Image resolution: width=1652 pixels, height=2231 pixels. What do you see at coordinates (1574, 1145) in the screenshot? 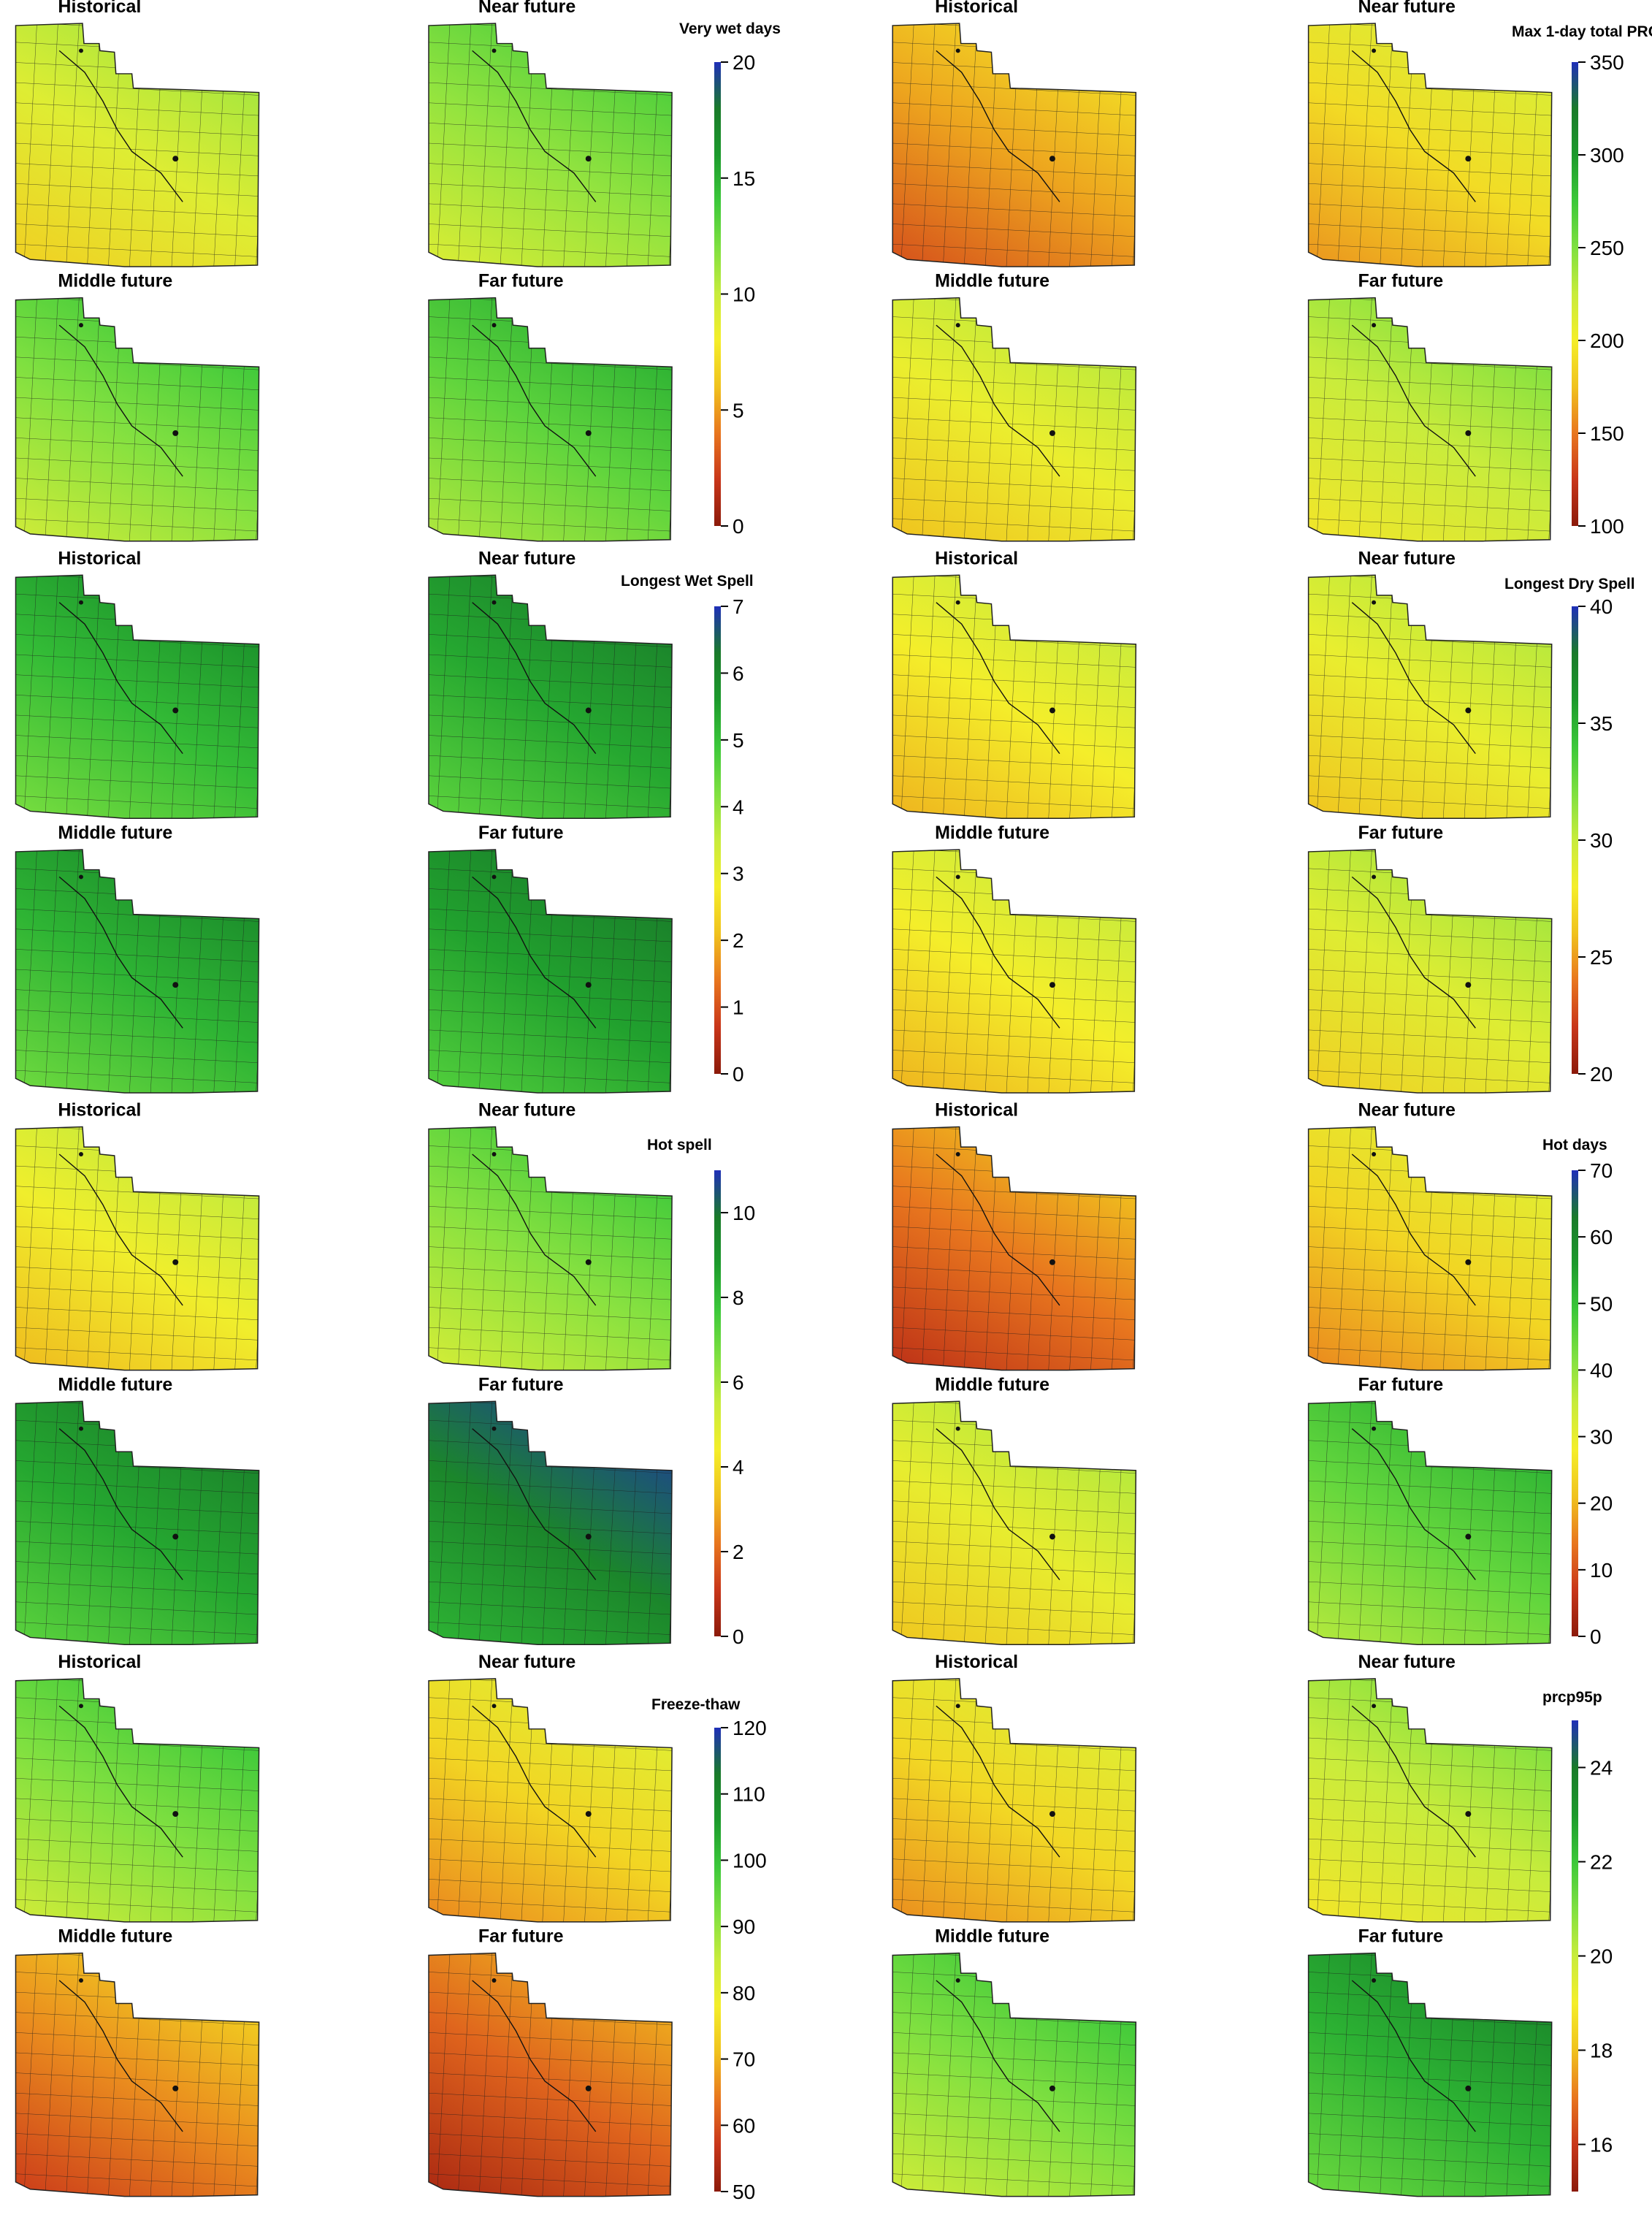
I see `colorbar-title: Hot days` at bounding box center [1574, 1145].